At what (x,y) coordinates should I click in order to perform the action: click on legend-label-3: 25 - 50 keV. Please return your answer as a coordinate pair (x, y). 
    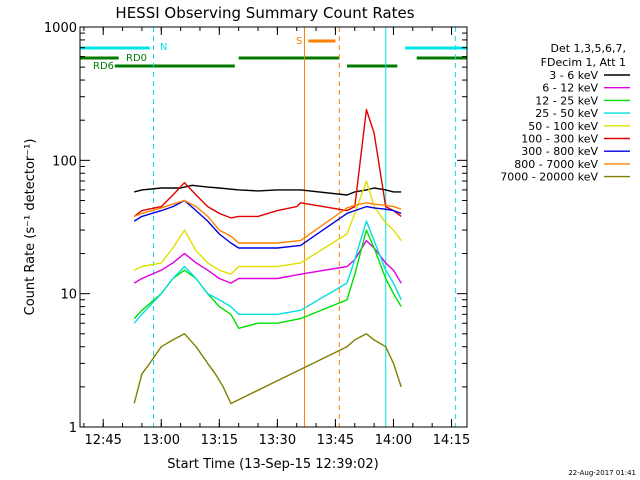
    Looking at the image, I should click on (566, 113).